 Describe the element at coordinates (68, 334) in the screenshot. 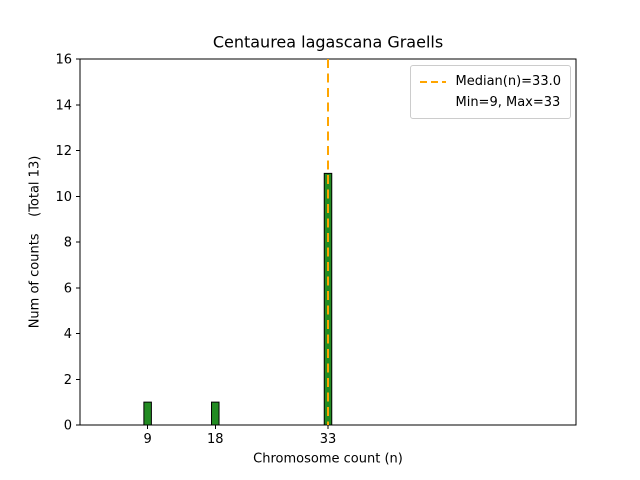

I see `y-tick-label: 4` at that location.